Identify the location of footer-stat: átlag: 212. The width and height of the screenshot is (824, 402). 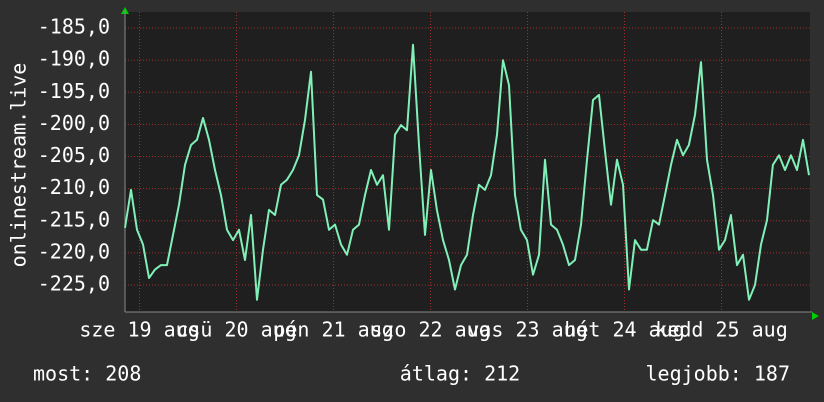
(460, 374).